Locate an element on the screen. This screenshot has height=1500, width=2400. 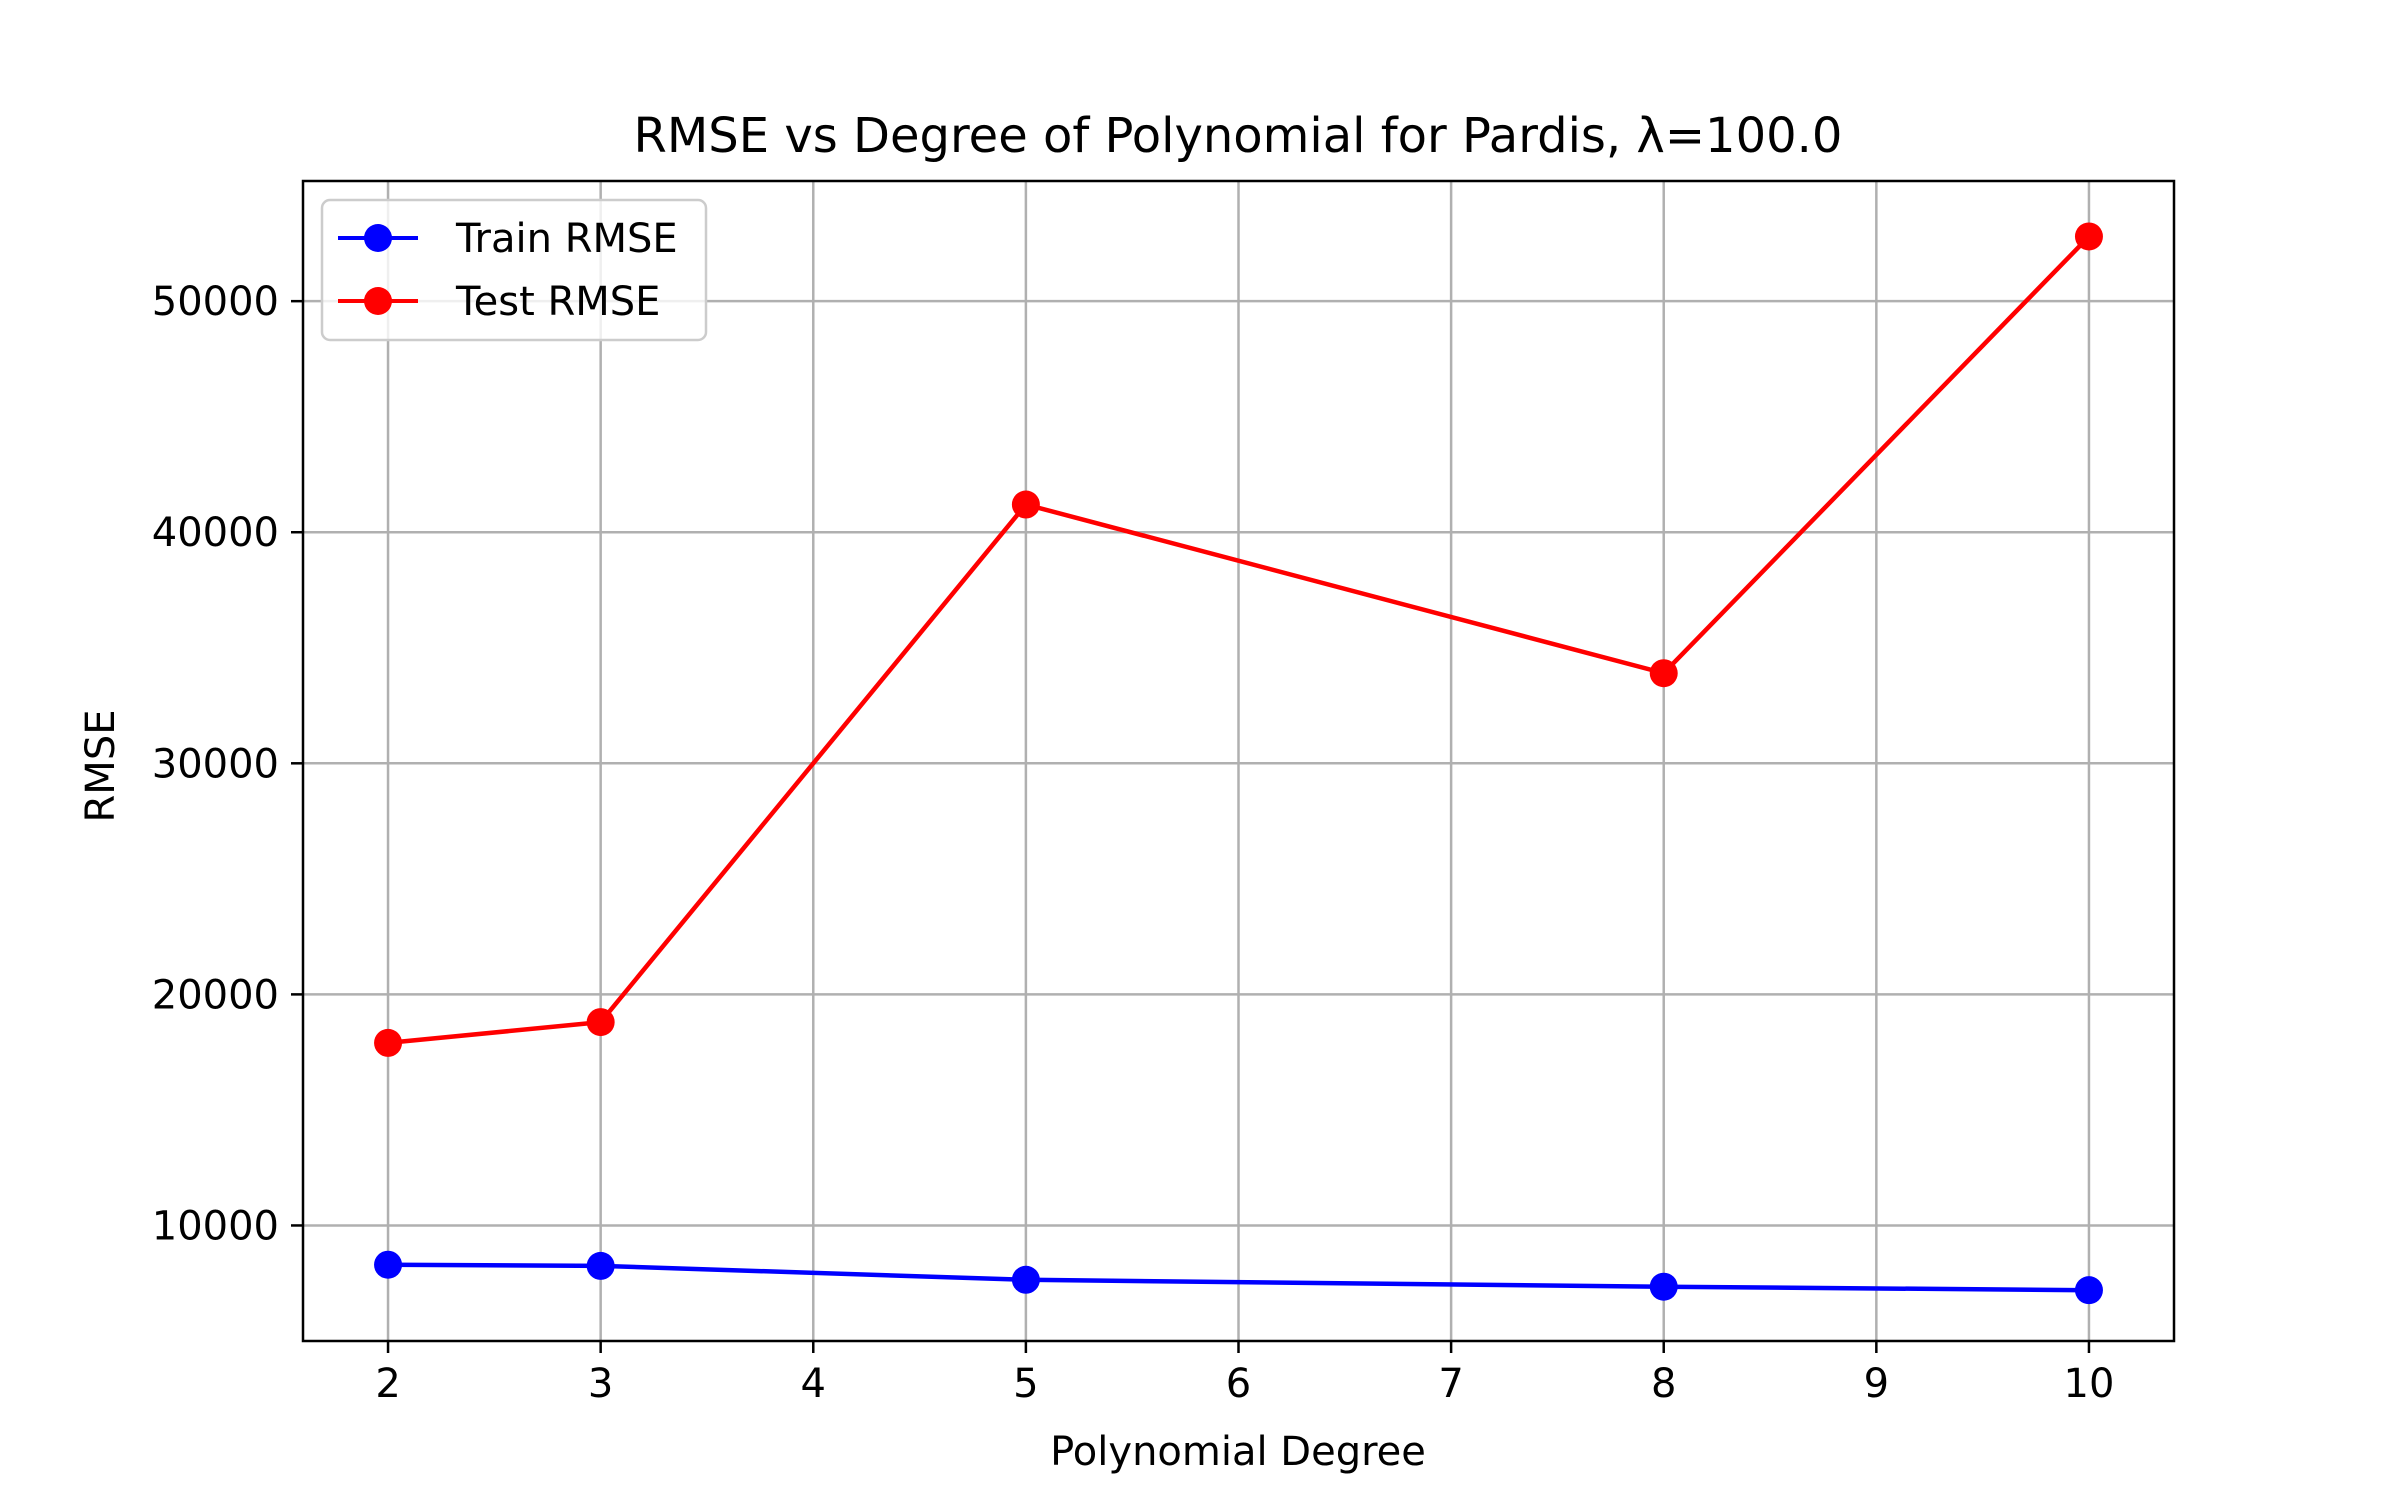
legend: Train RMSE Test RMSE is located at coordinates (514, 270).